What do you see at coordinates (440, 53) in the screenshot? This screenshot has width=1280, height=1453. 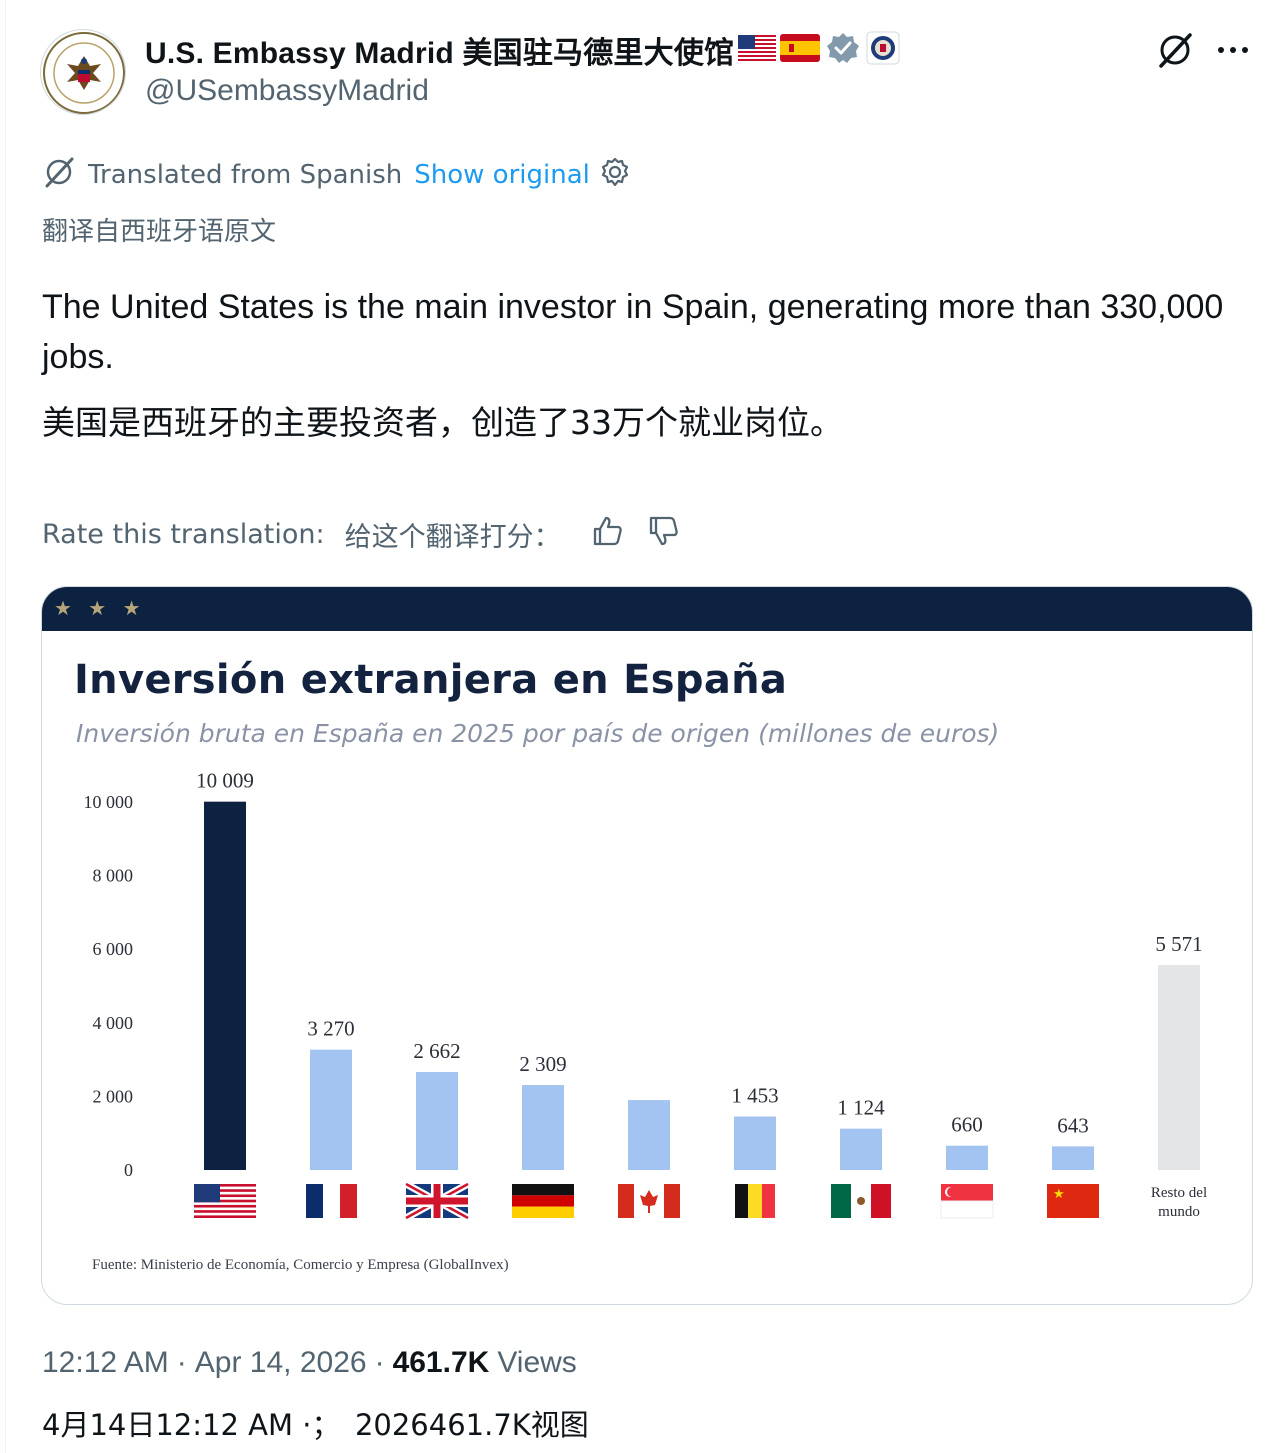 I see `display-name: U.S. Embassy Madrid 美国驻马德里大使馆` at bounding box center [440, 53].